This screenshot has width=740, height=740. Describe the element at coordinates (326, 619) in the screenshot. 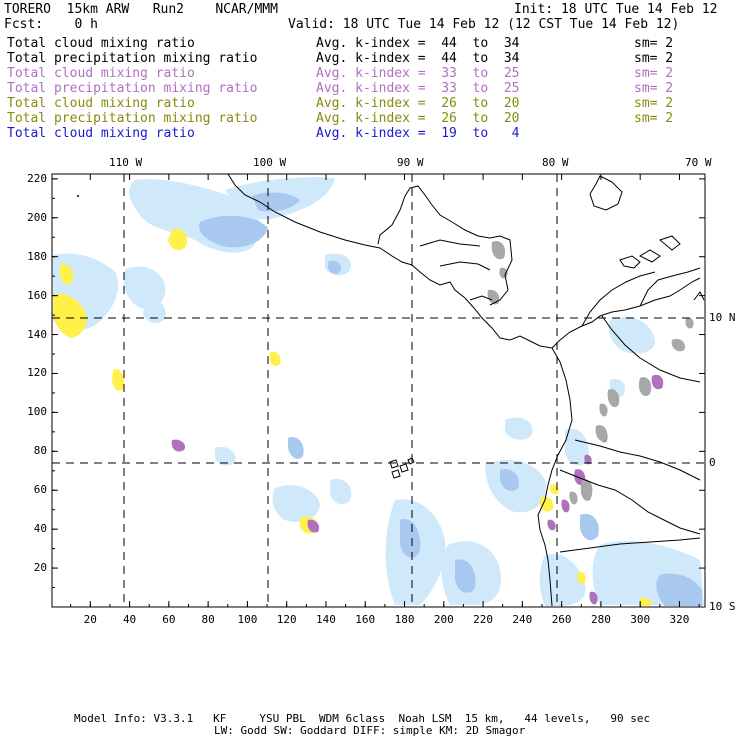

I see `x-tick-label: 140` at that location.